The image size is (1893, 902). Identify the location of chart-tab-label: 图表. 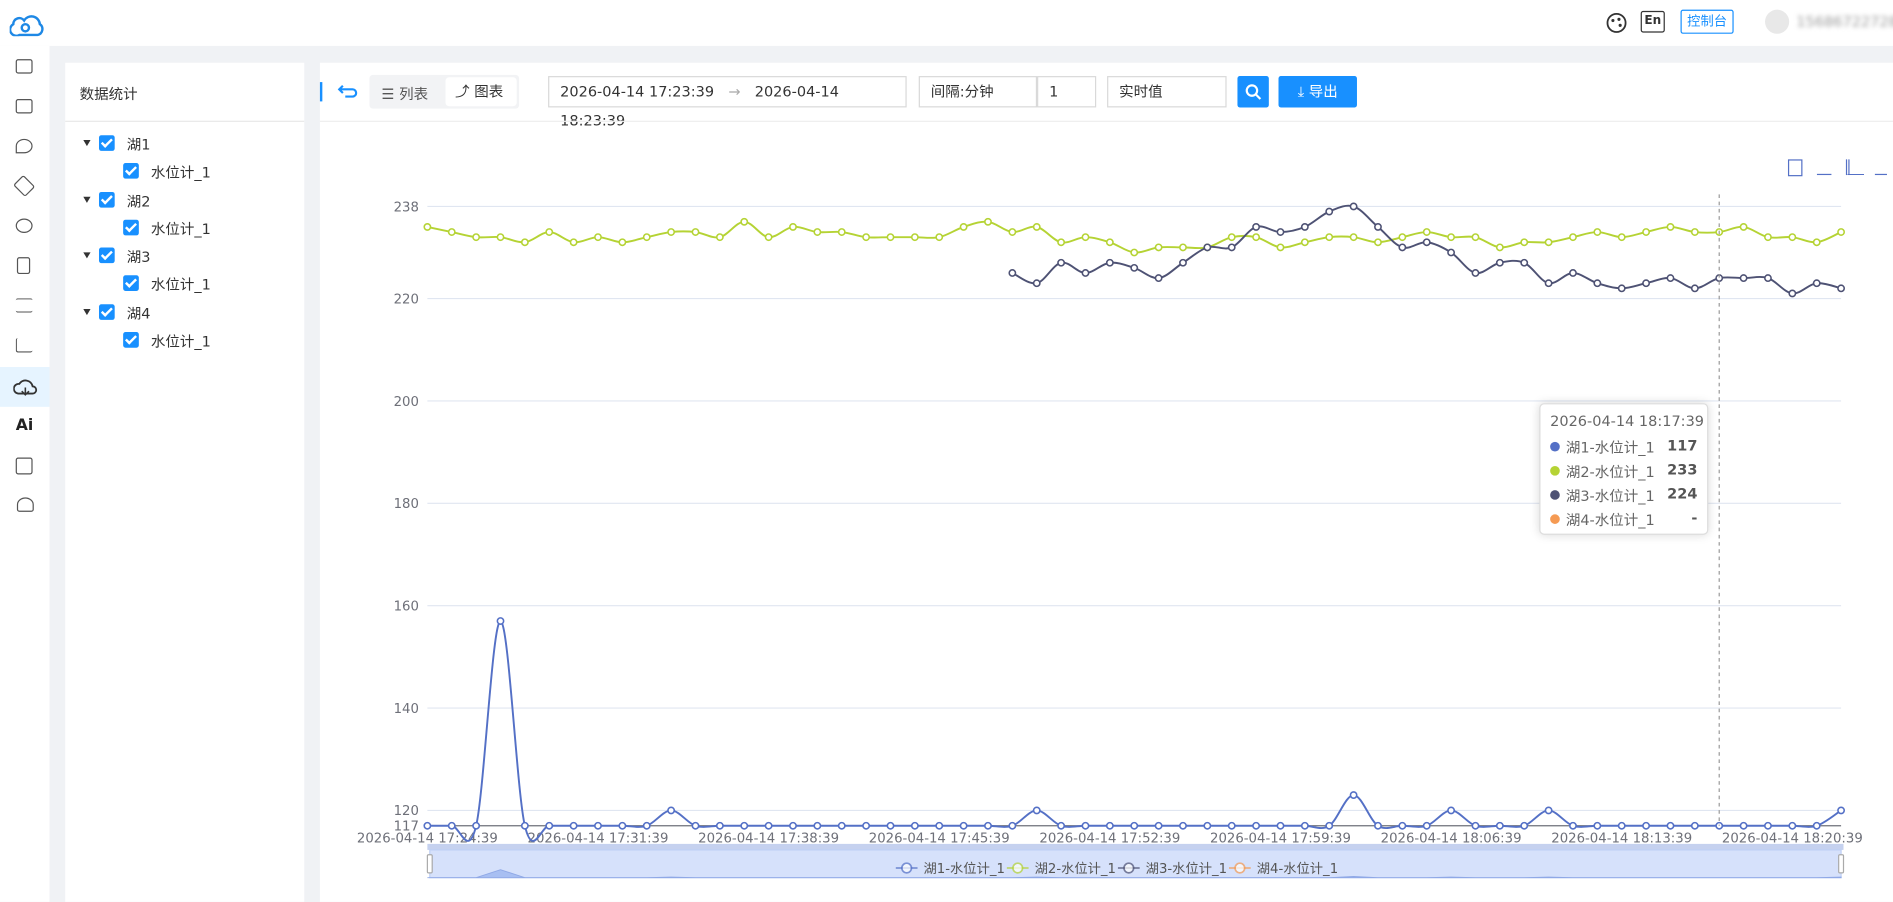
(489, 92).